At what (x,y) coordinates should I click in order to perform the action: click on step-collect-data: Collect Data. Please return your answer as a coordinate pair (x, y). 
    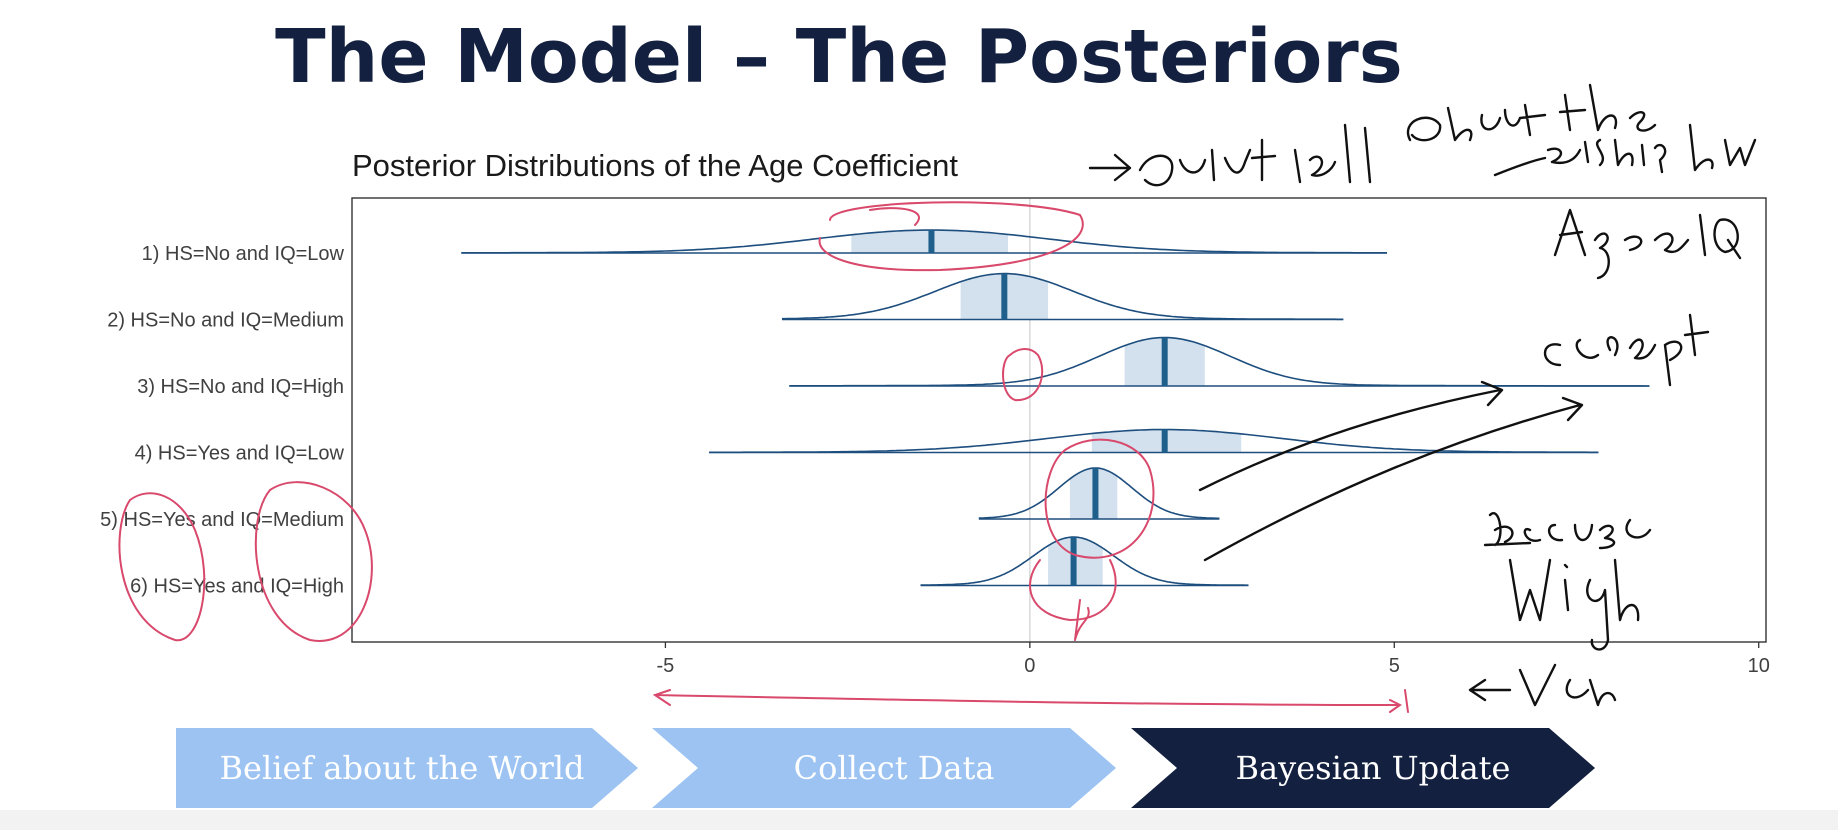
    Looking at the image, I should click on (884, 768).